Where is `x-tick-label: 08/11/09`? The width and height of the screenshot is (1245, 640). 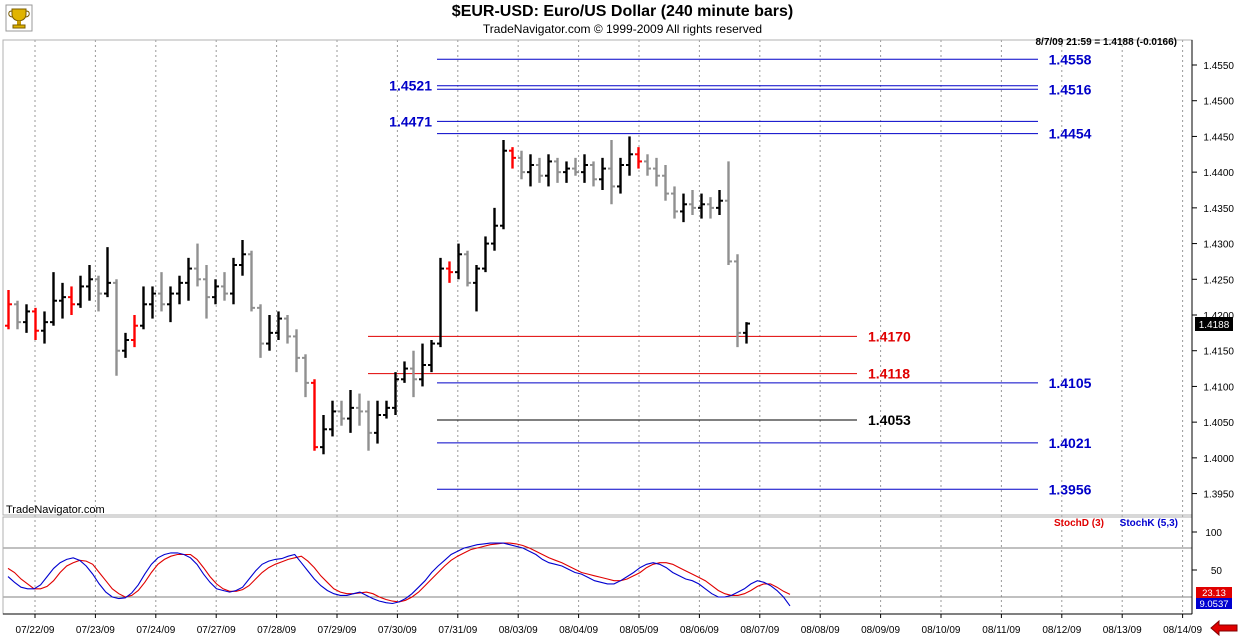 x-tick-label: 08/11/09 is located at coordinates (1001, 630).